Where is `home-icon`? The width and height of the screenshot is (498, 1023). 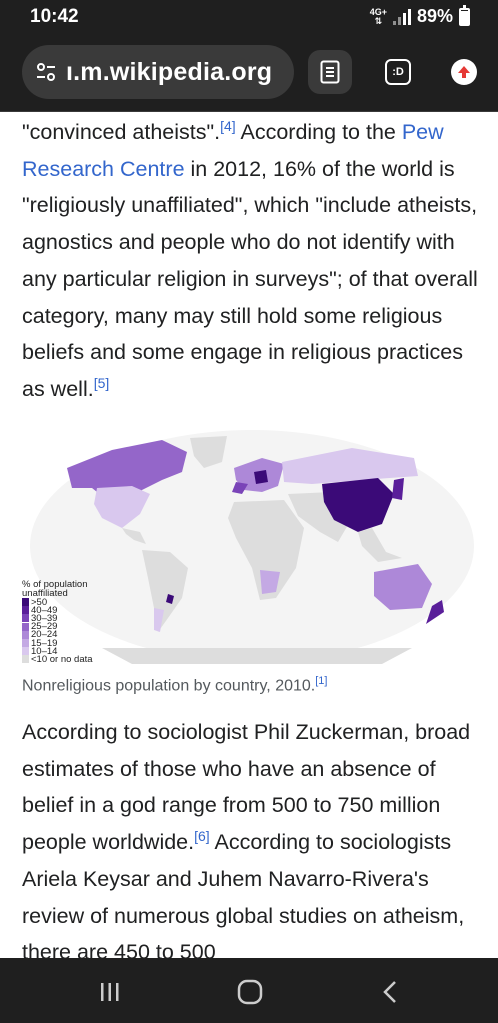 home-icon is located at coordinates (250, 992).